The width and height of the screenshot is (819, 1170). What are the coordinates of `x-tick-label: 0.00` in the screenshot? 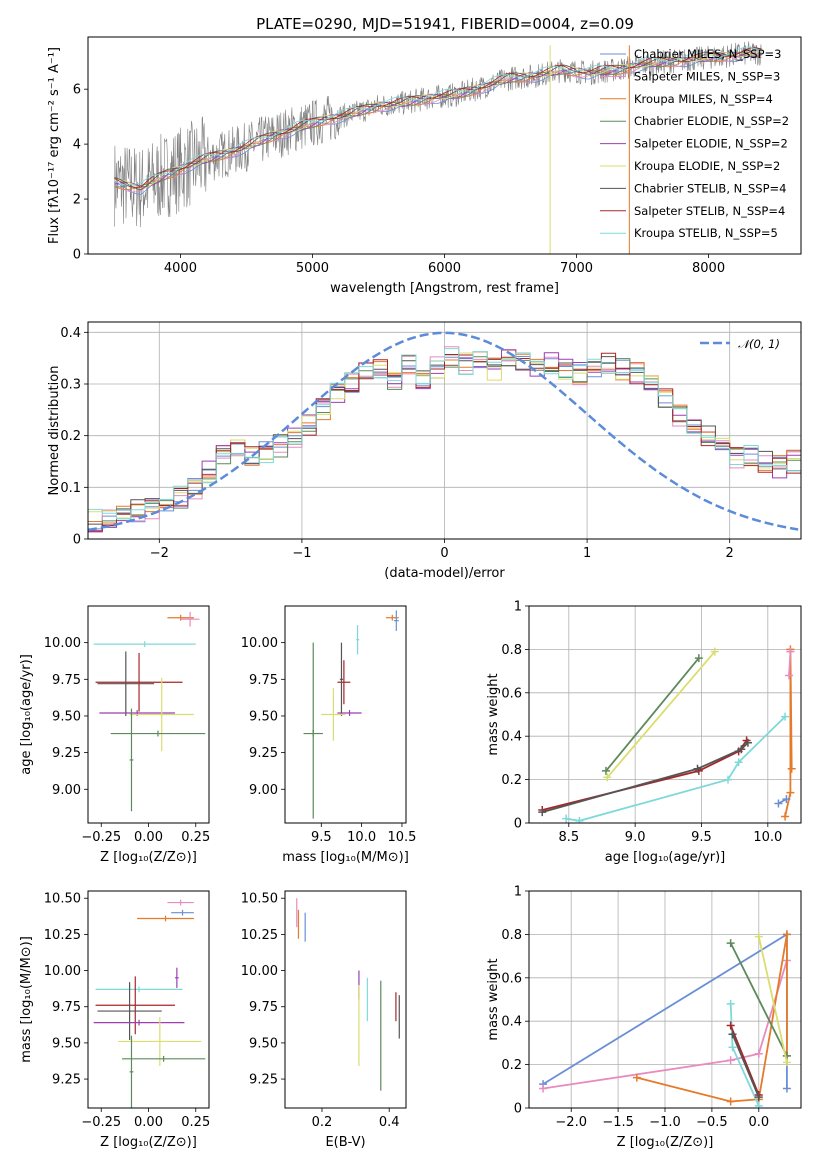 It's located at (148, 837).